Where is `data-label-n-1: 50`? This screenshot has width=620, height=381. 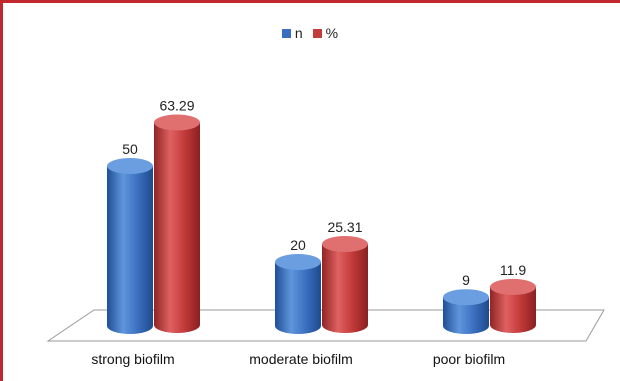
data-label-n-1: 50 is located at coordinates (130, 149).